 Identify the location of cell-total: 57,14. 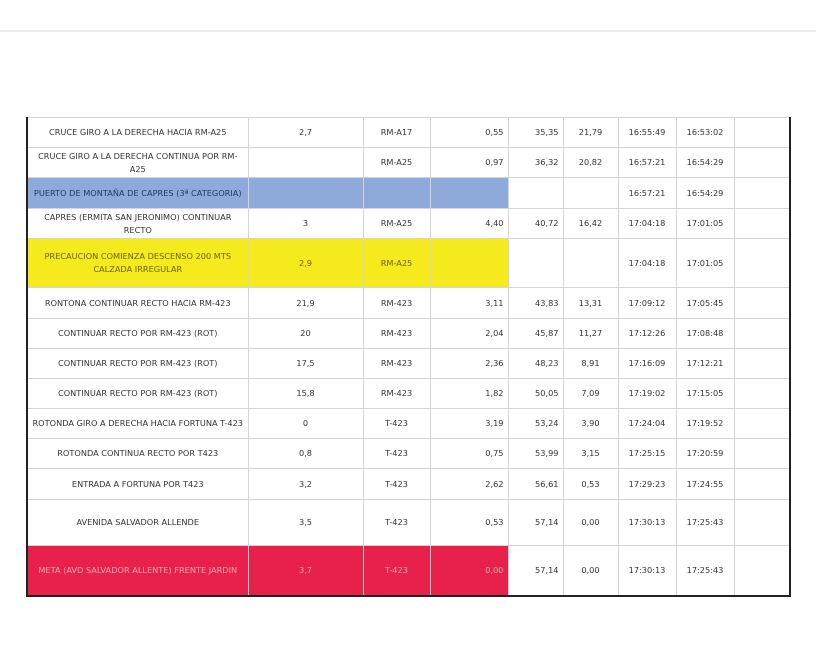
(535, 570).